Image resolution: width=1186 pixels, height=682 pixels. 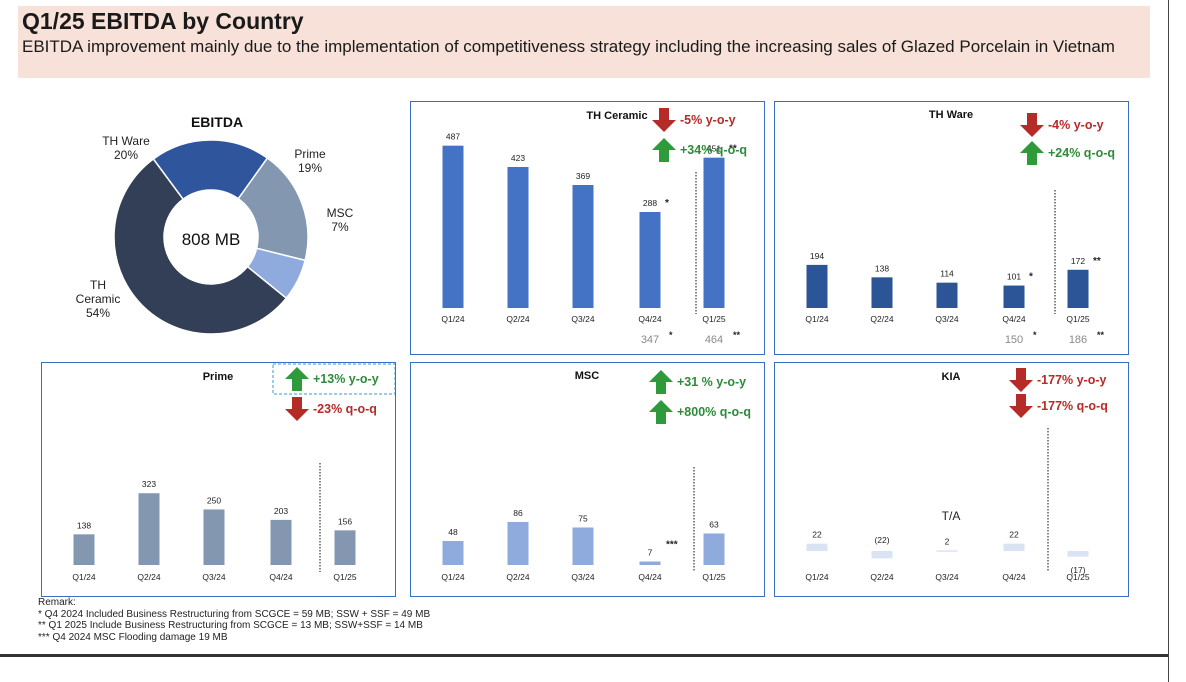 What do you see at coordinates (1077, 570) in the screenshot?
I see `bar-value-label: (17)` at bounding box center [1077, 570].